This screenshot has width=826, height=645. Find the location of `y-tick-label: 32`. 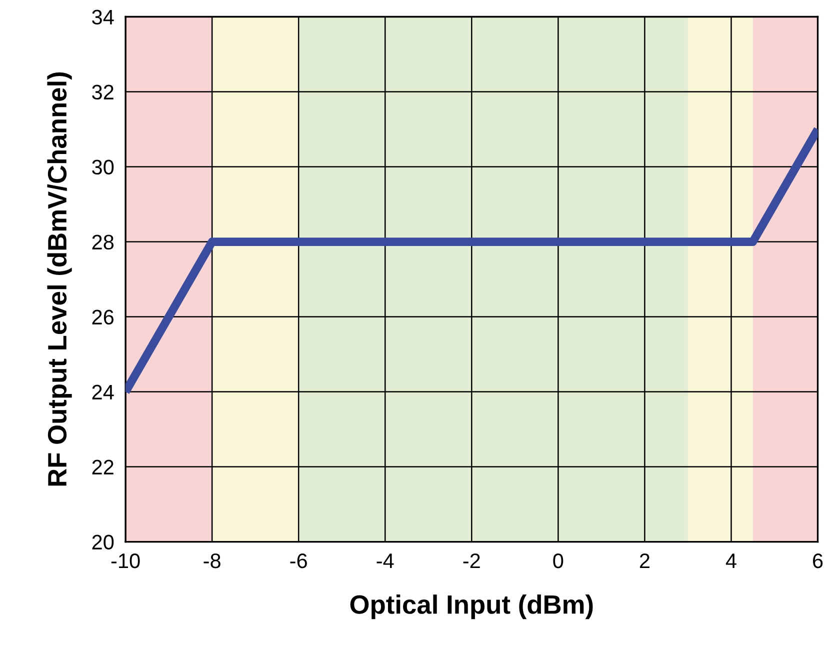

y-tick-label: 32 is located at coordinates (103, 92).